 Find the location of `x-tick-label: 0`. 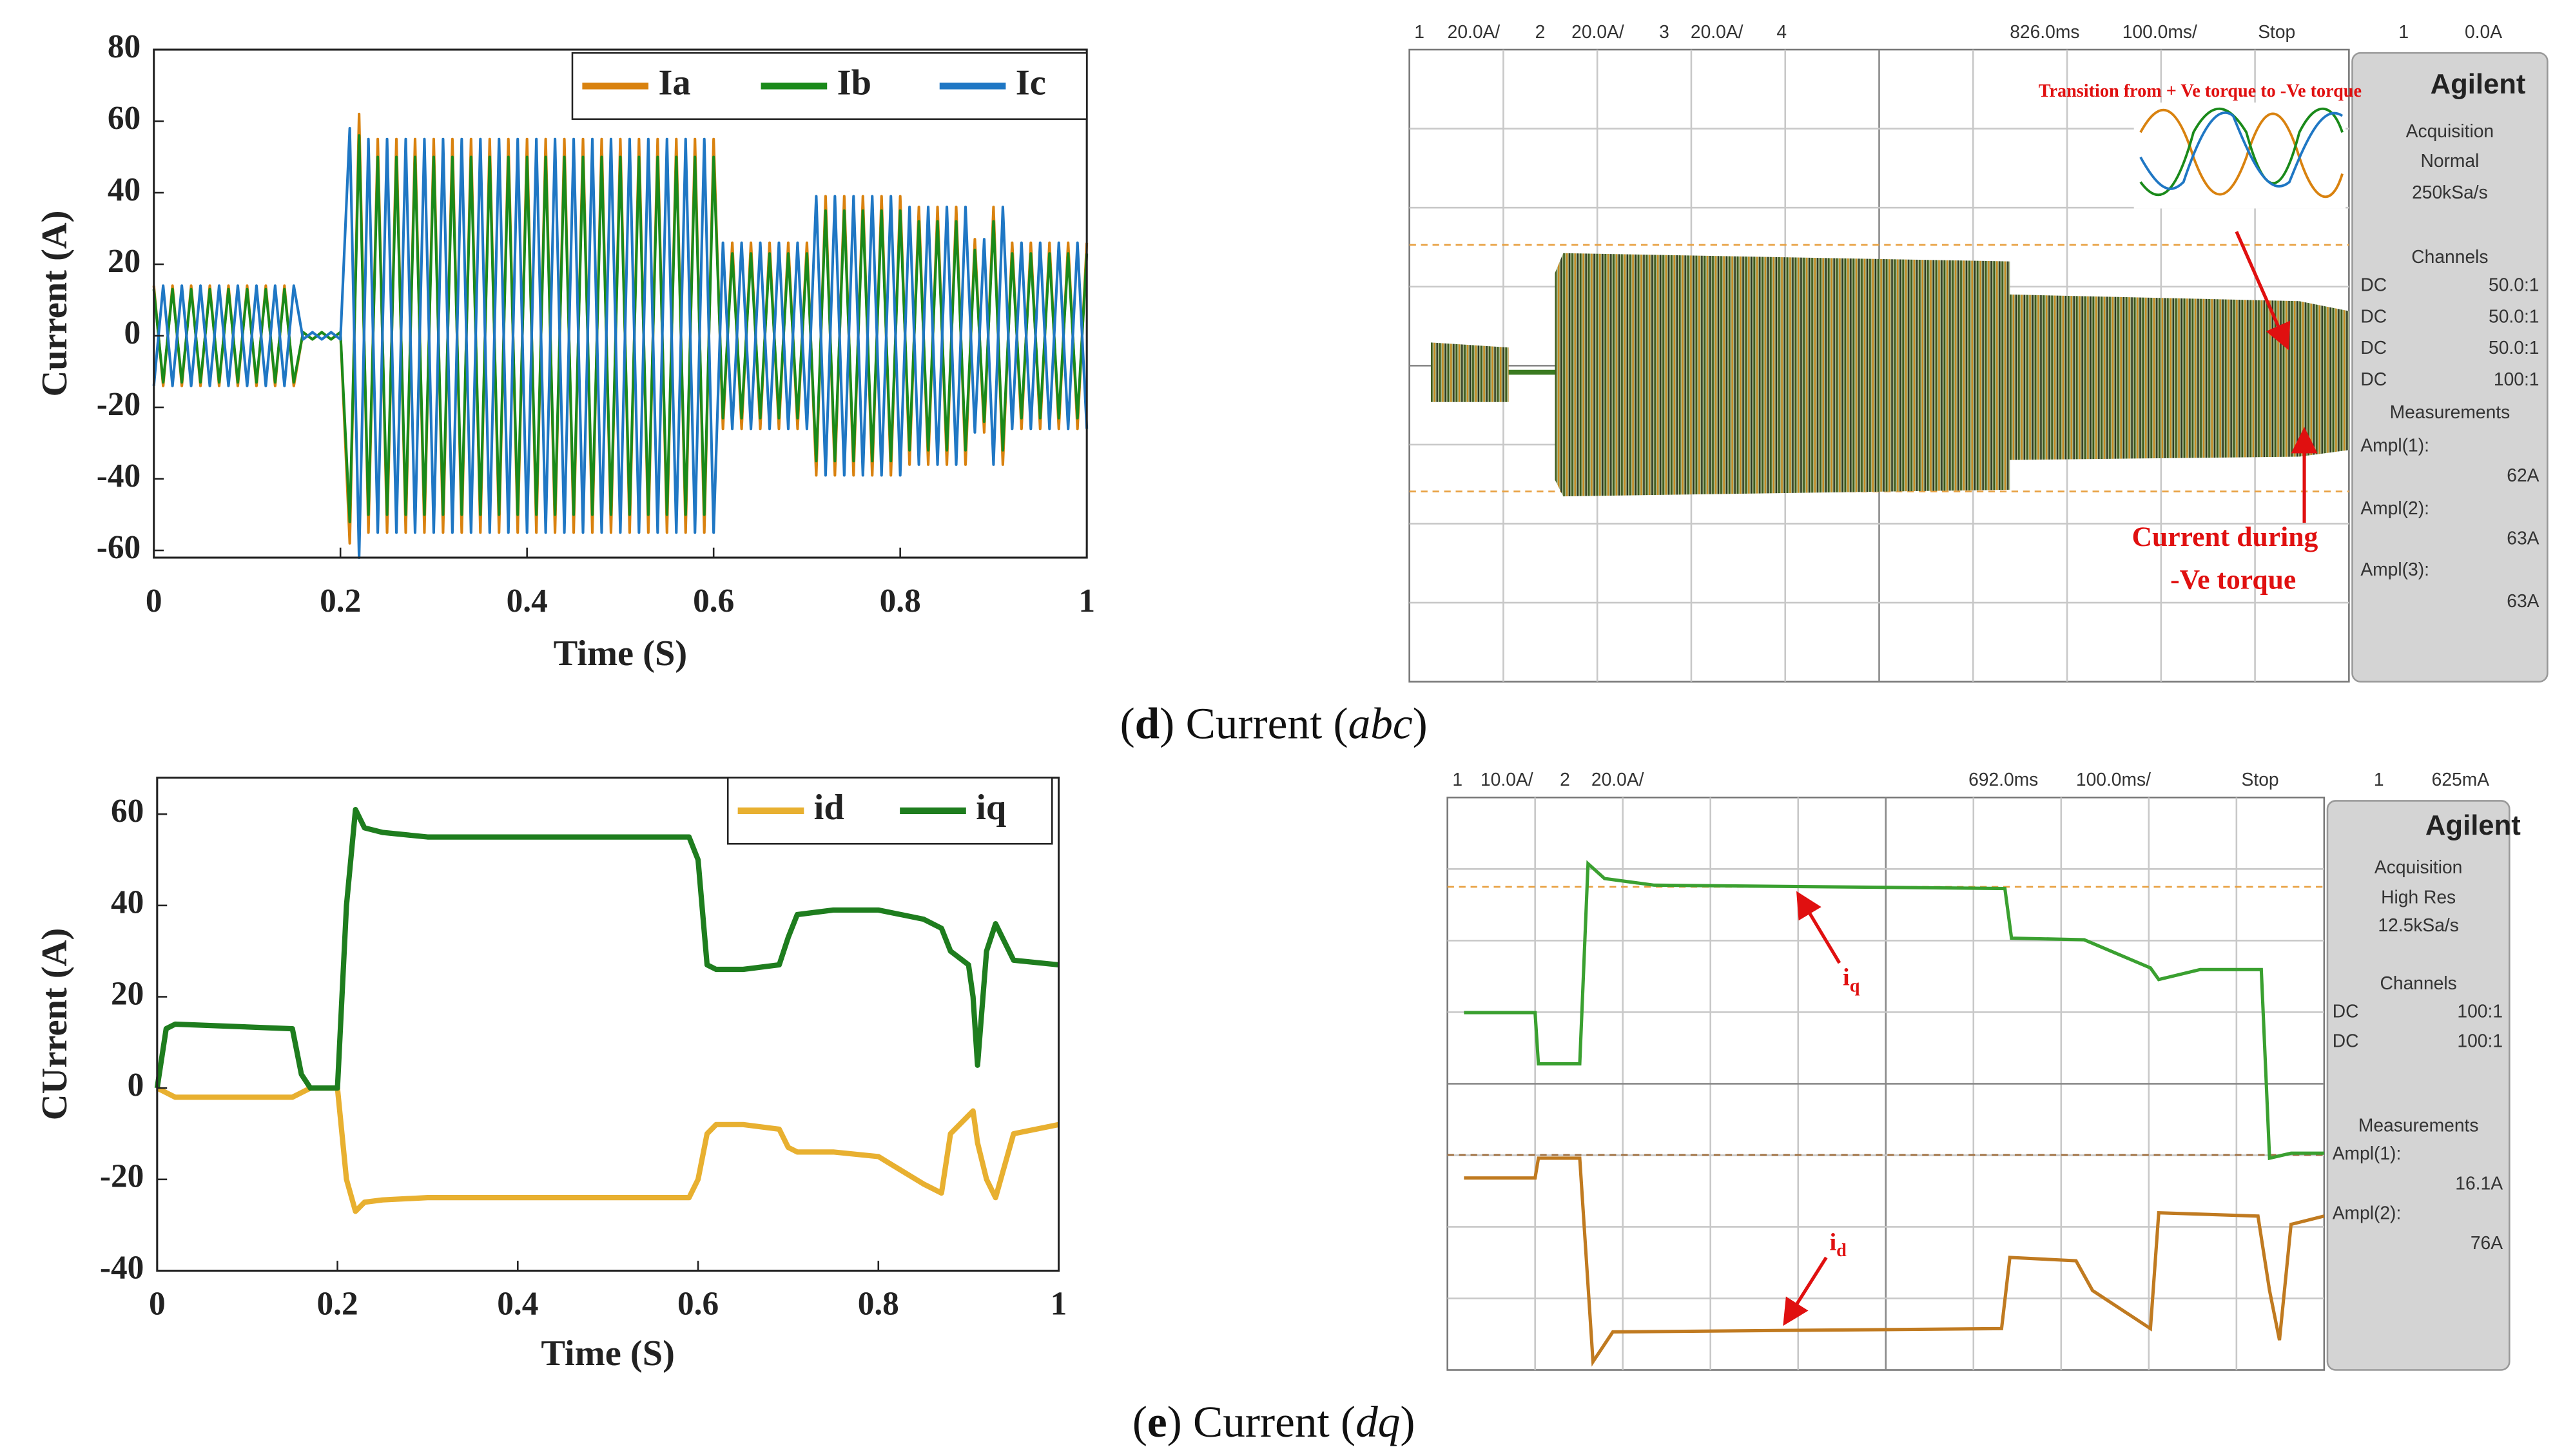

x-tick-label: 0 is located at coordinates (157, 1304).